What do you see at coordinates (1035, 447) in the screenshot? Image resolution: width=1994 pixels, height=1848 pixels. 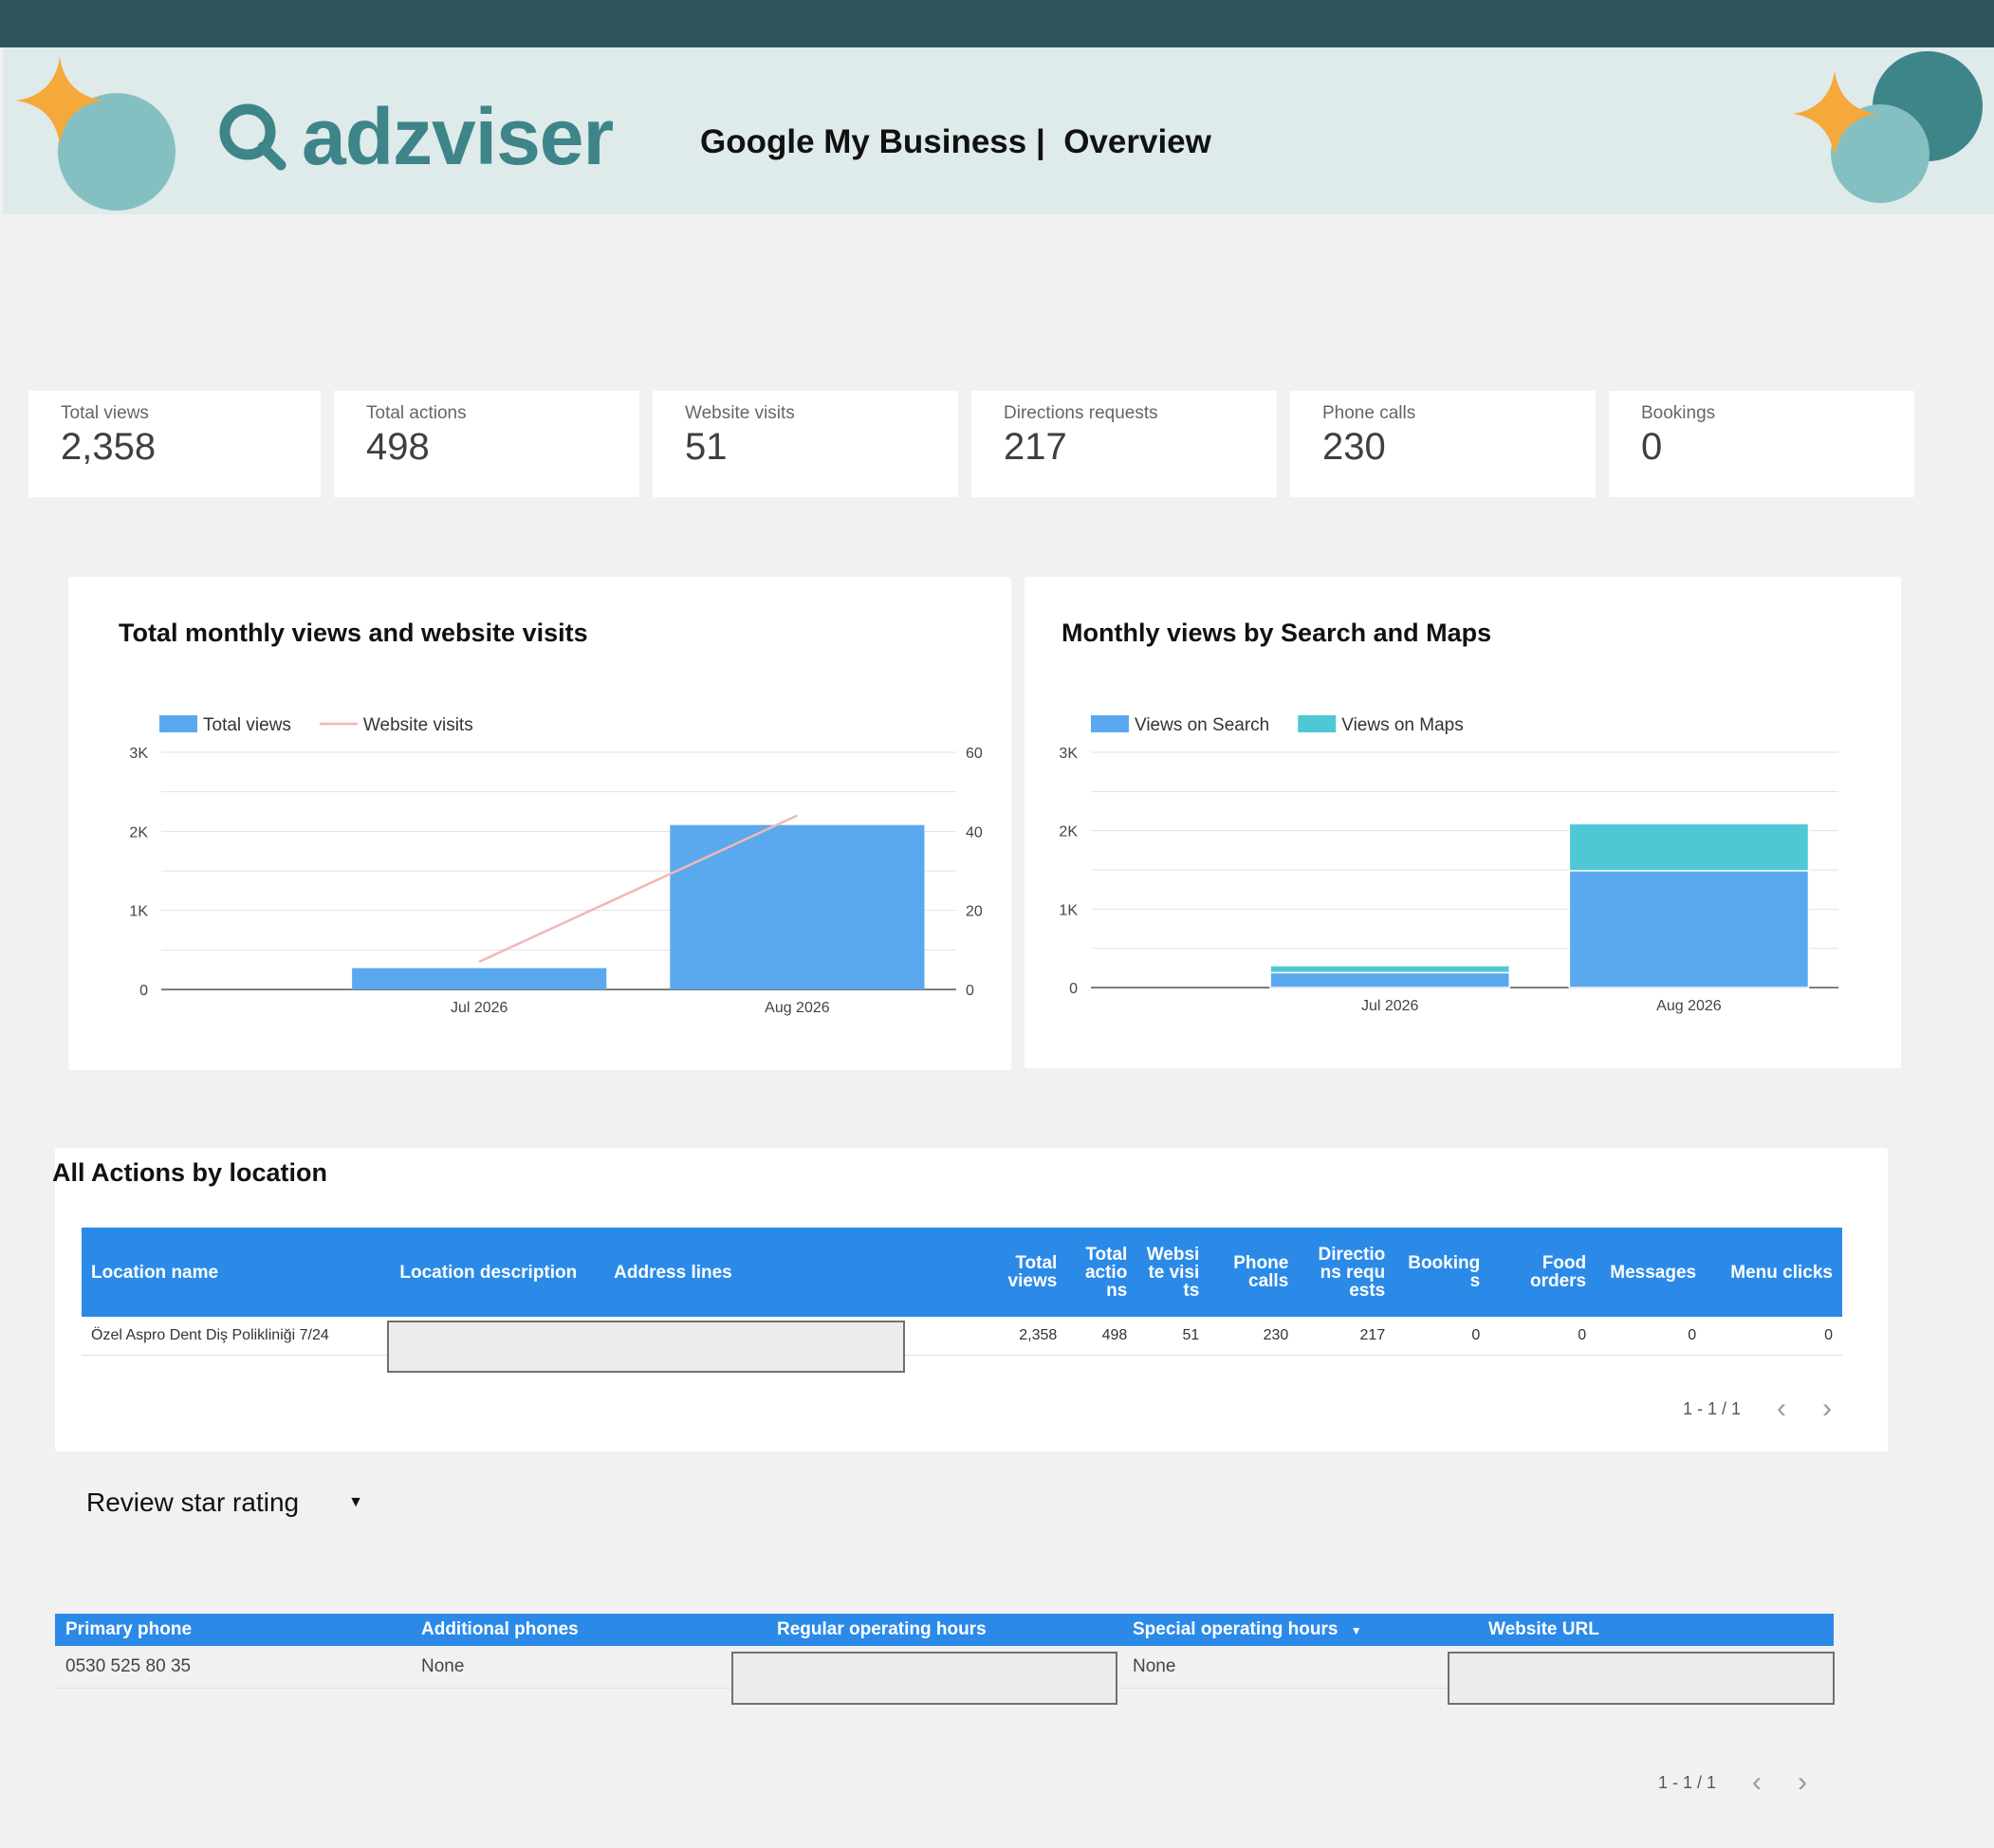 I see `kpi-value: 217` at bounding box center [1035, 447].